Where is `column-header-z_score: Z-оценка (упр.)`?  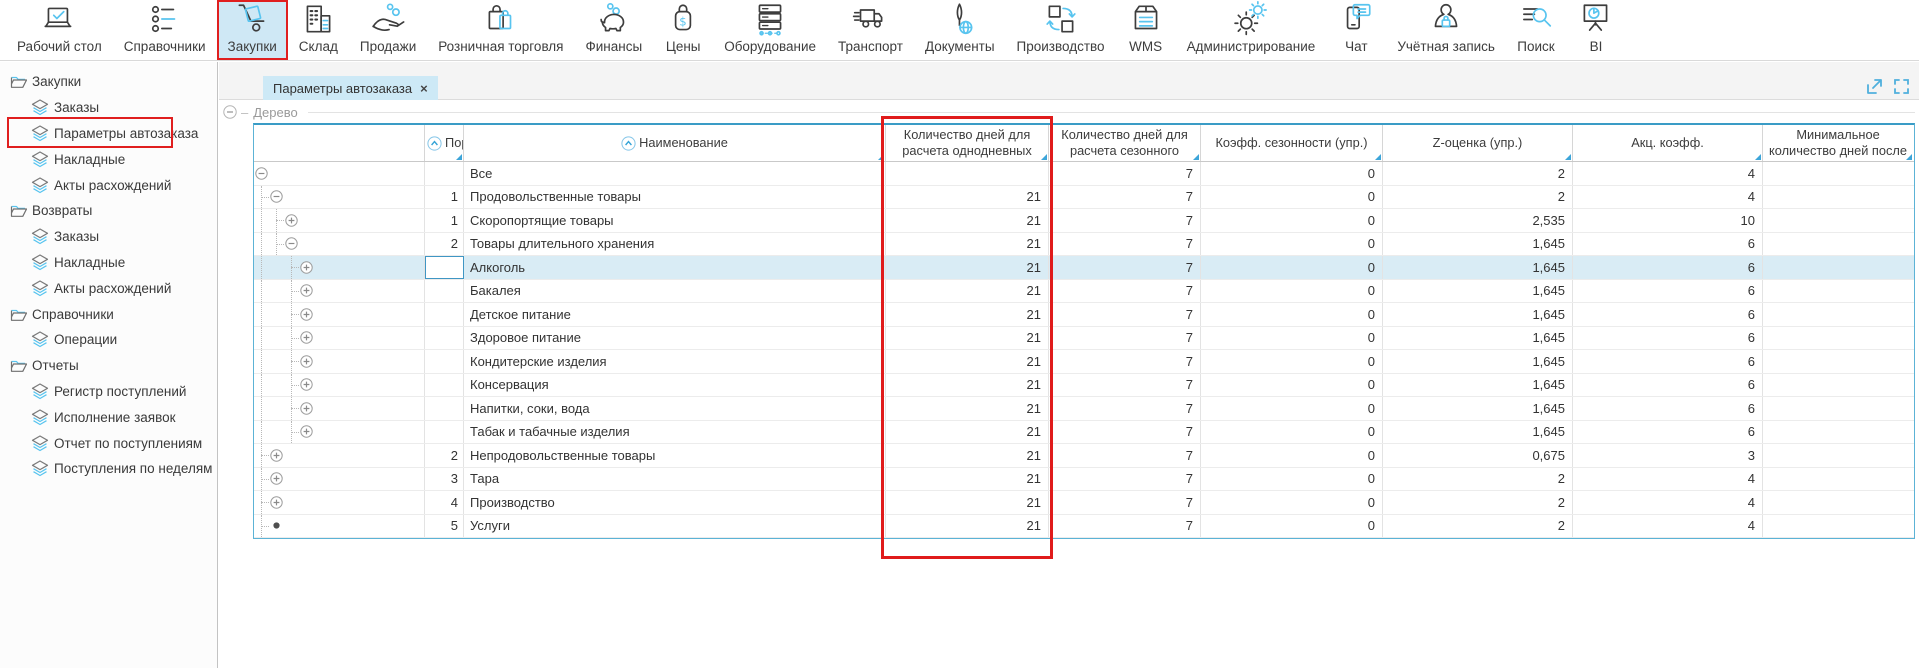 column-header-z_score: Z-оценка (упр.) is located at coordinates (1478, 143).